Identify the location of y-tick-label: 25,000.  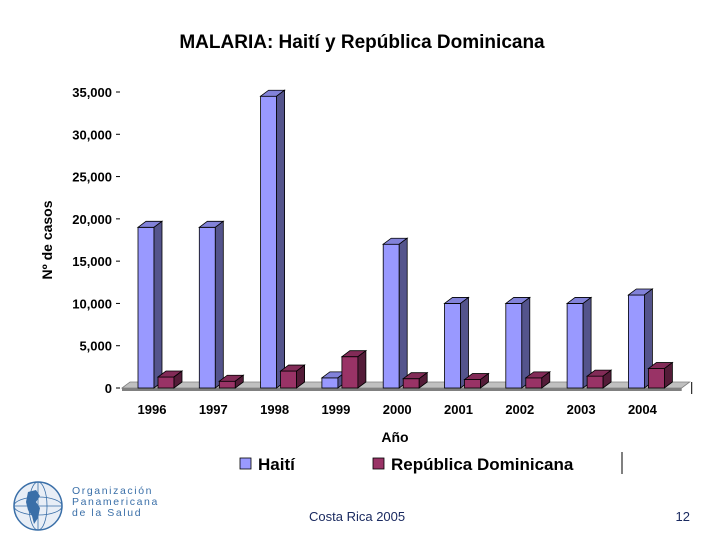
(92, 177).